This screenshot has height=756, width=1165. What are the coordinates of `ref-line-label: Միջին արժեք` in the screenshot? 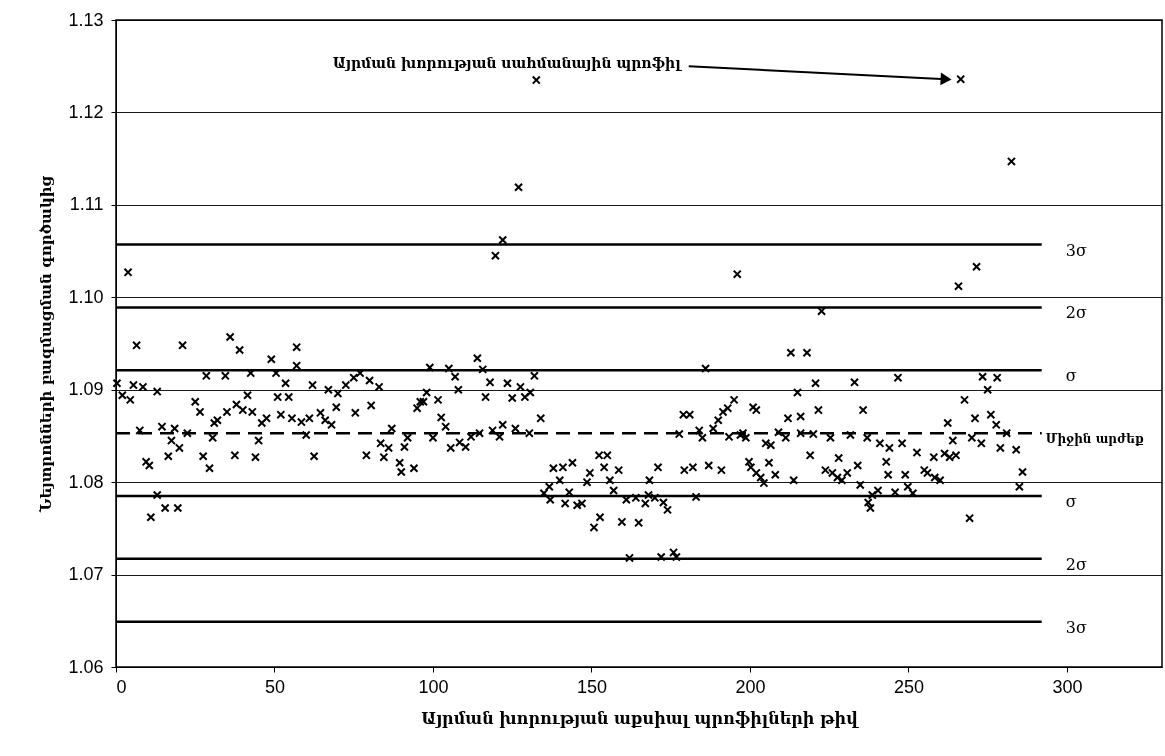 It's located at (1094, 439).